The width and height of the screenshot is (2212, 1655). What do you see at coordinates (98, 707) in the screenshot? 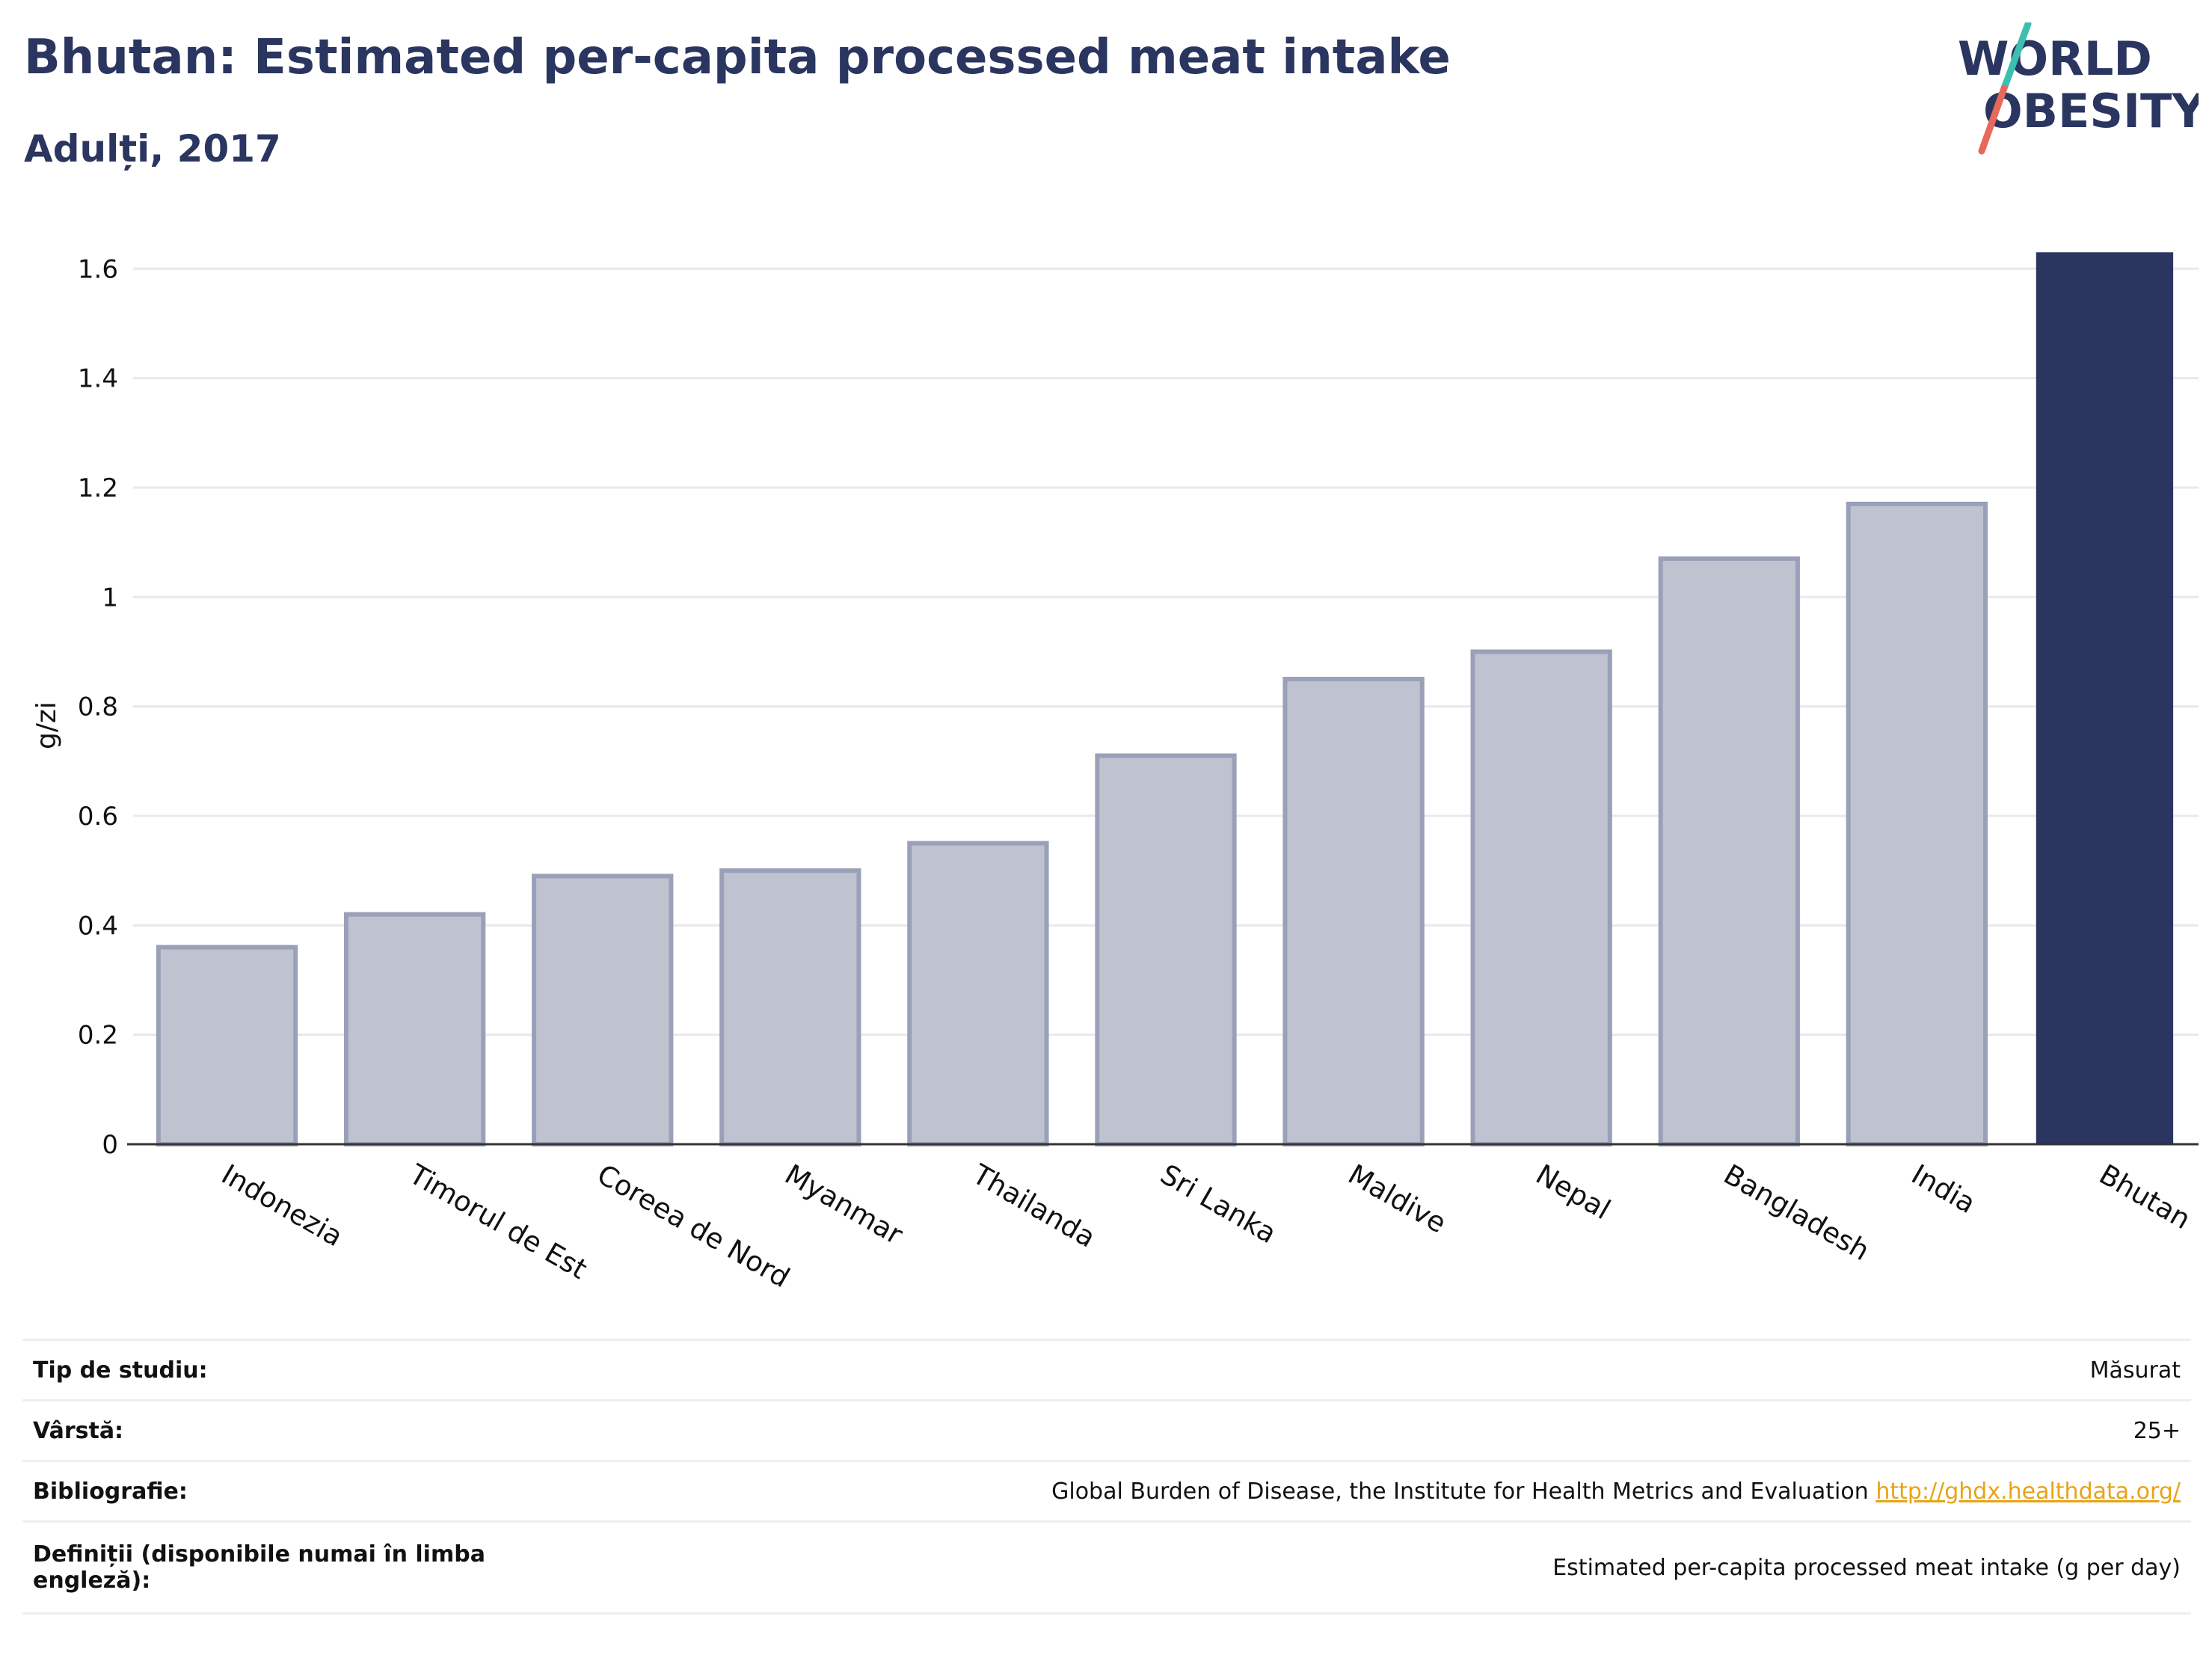
I see `y-tick-label: 0.8` at bounding box center [98, 707].